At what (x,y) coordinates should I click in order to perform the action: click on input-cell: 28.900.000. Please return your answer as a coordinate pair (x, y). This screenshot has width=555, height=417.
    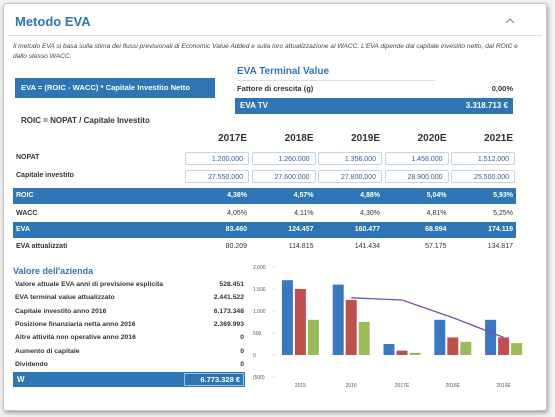
    Looking at the image, I should click on (416, 176).